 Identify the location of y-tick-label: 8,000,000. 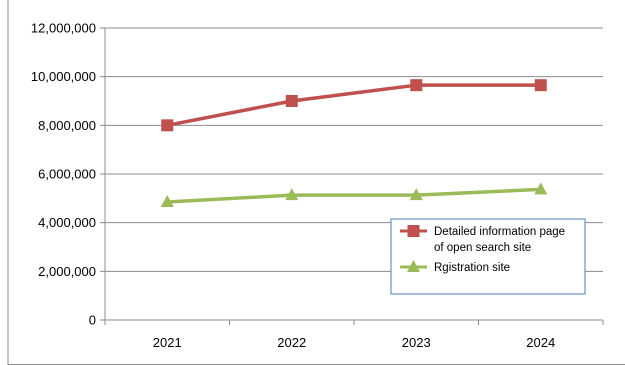
(67, 125).